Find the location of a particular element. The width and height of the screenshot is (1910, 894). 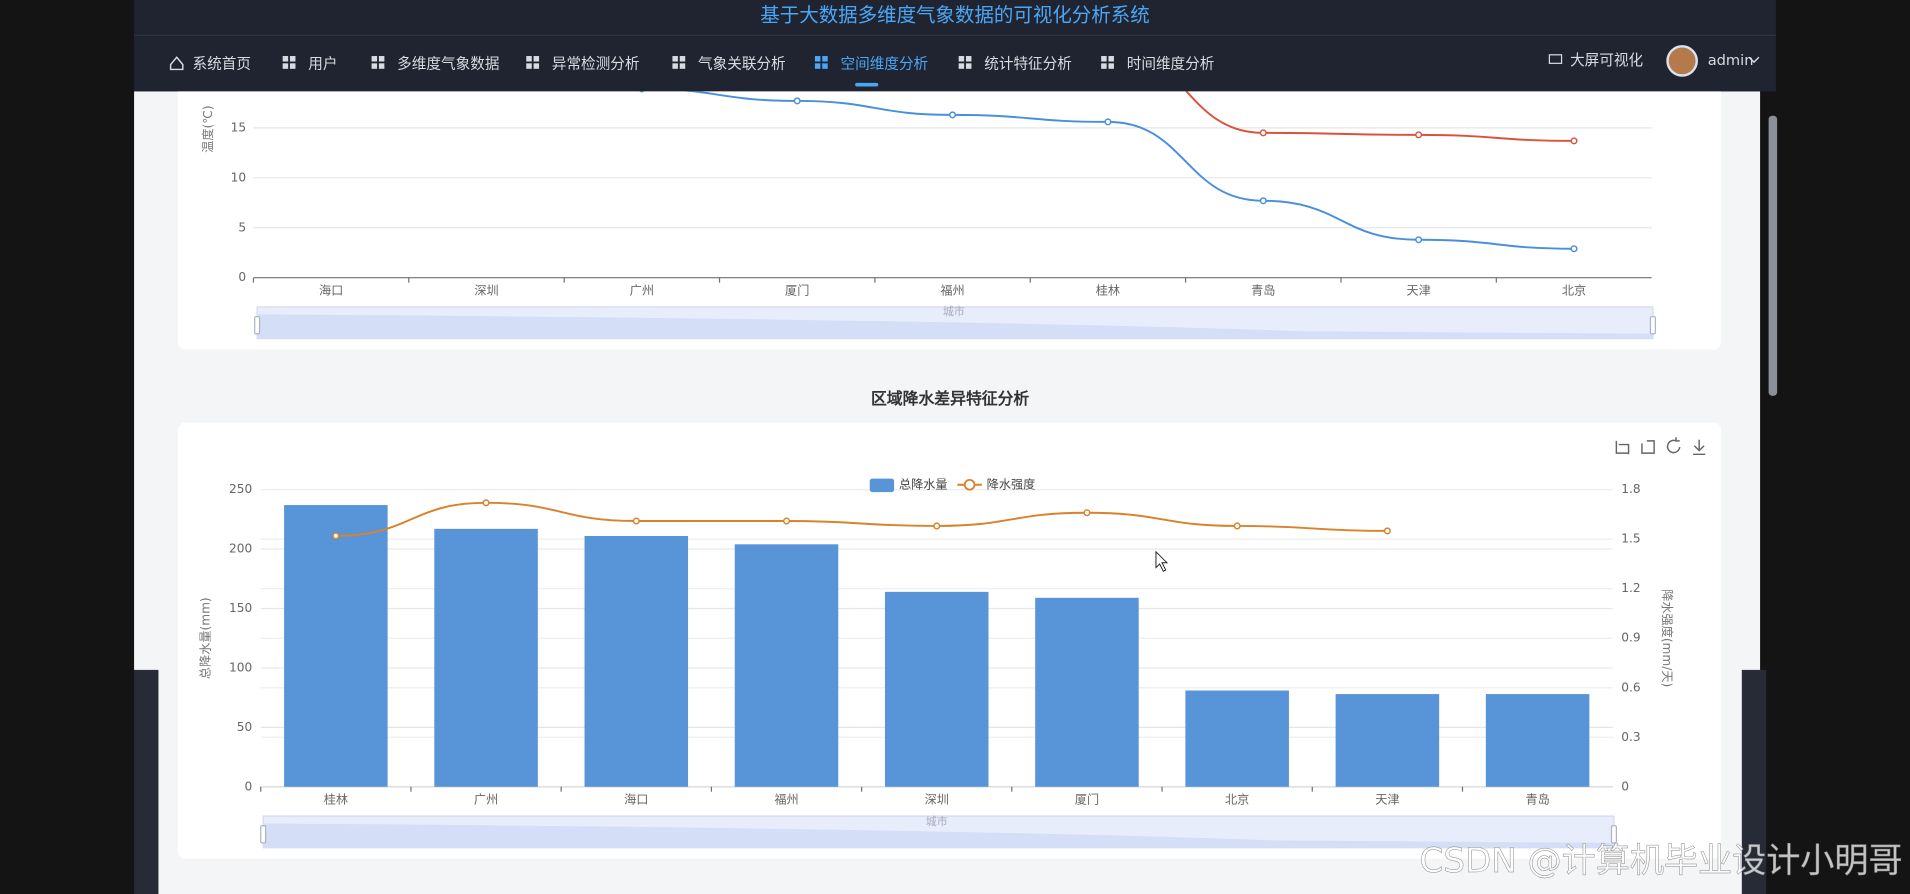

y-tick-label: 150 is located at coordinates (240, 608).